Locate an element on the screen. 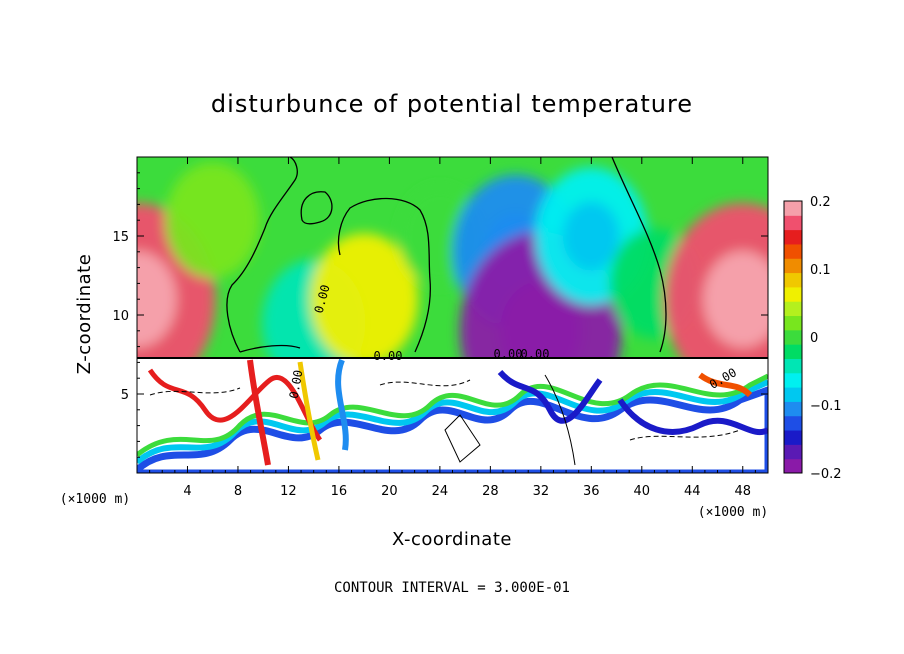 Image resolution: width=904 pixels, height=654 pixels. turbulent-plume-red is located at coordinates (259, 412).